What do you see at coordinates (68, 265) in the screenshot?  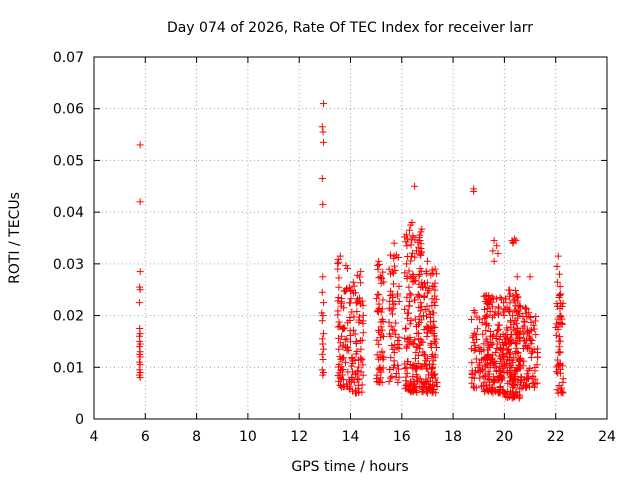 I see `y-tick-label-0.03: 0.03` at bounding box center [68, 265].